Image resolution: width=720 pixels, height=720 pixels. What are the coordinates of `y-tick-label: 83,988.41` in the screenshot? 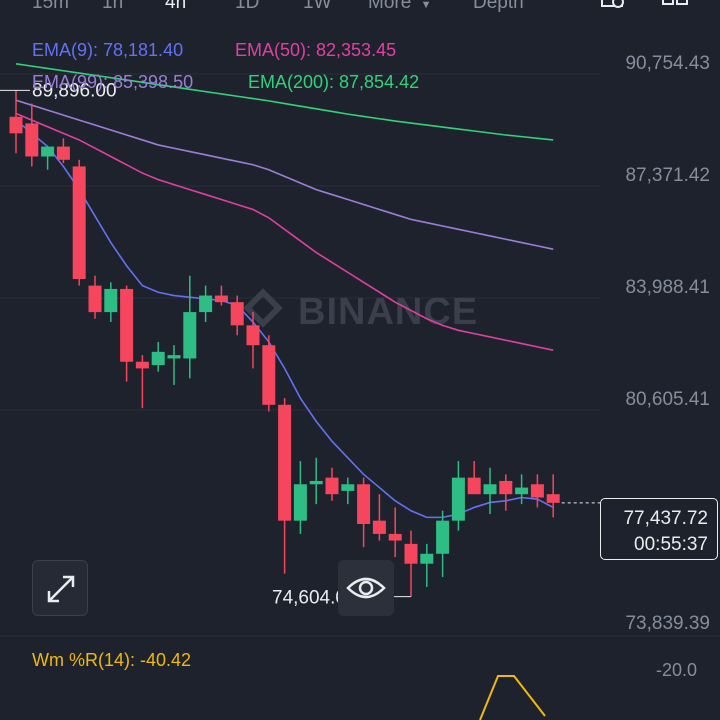 It's located at (667, 287).